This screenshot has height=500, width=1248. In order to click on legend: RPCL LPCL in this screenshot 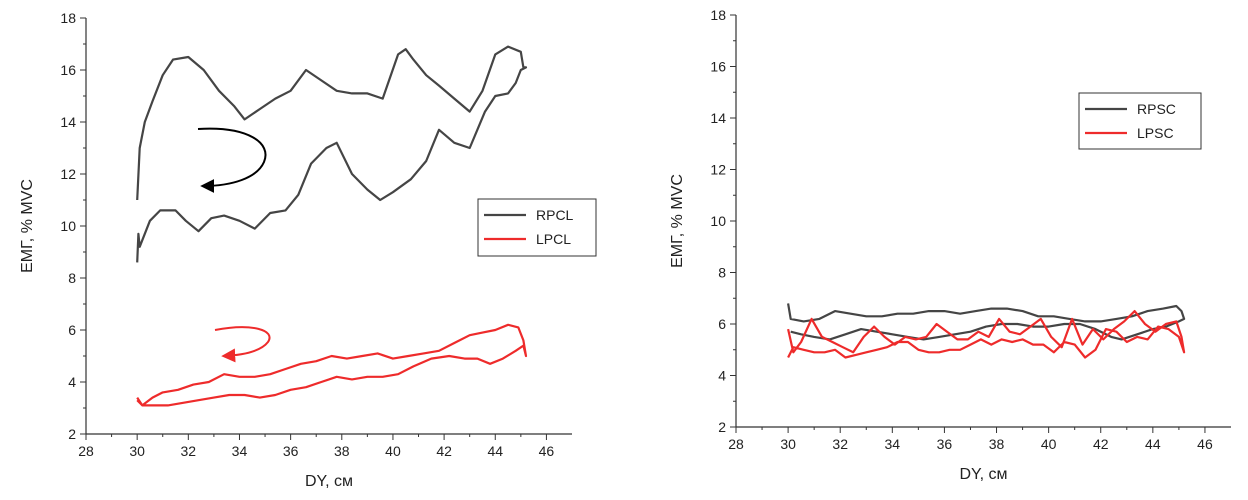, I will do `click(537, 227)`.